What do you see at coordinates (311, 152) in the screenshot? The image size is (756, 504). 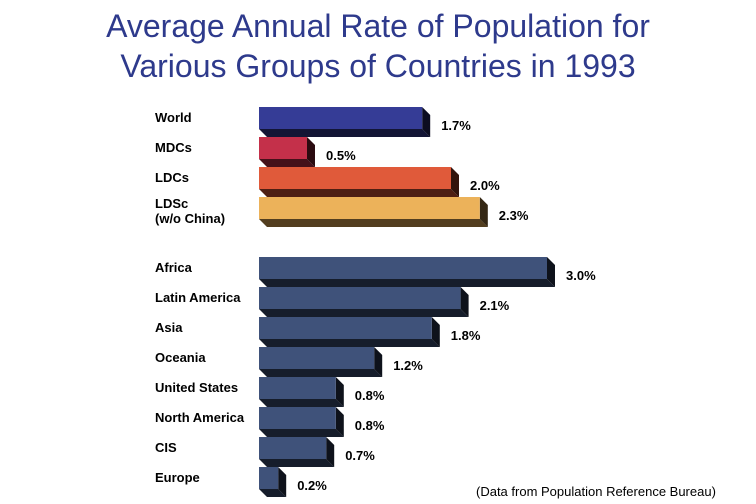 I see `bar-side-face-mdcs` at bounding box center [311, 152].